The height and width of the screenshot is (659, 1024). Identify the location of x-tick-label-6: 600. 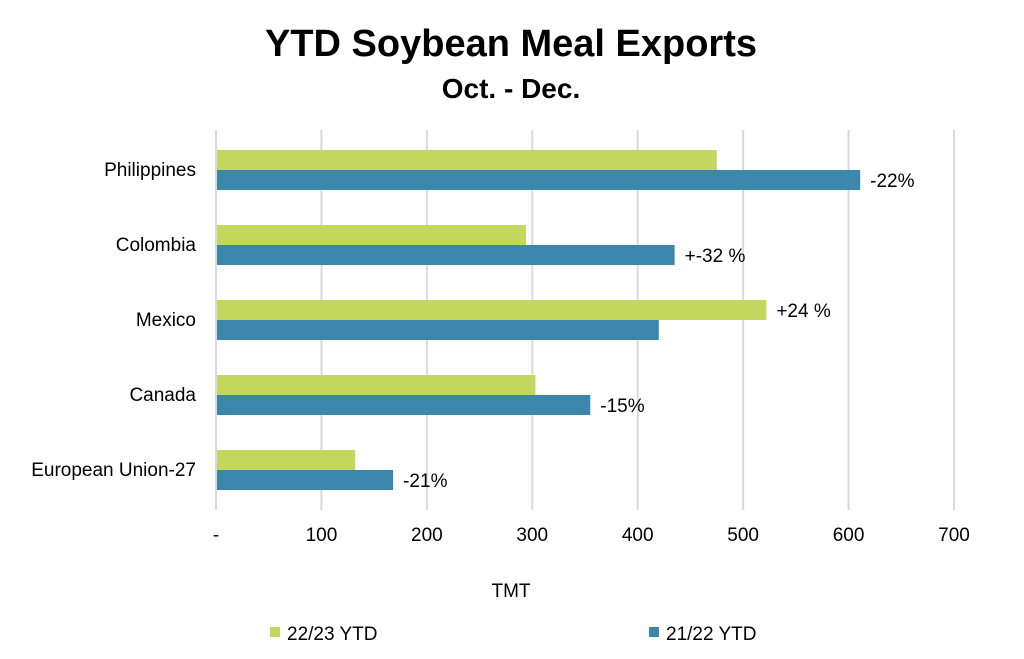
(849, 535).